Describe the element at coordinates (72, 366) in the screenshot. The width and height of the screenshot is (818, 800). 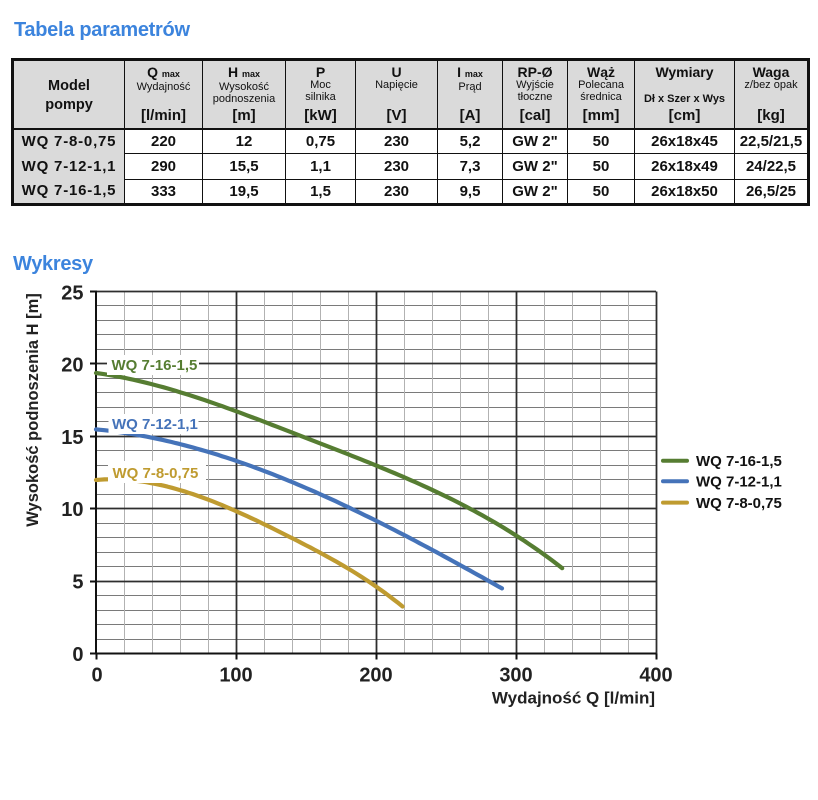
I see `svg-text: 20` at that location.